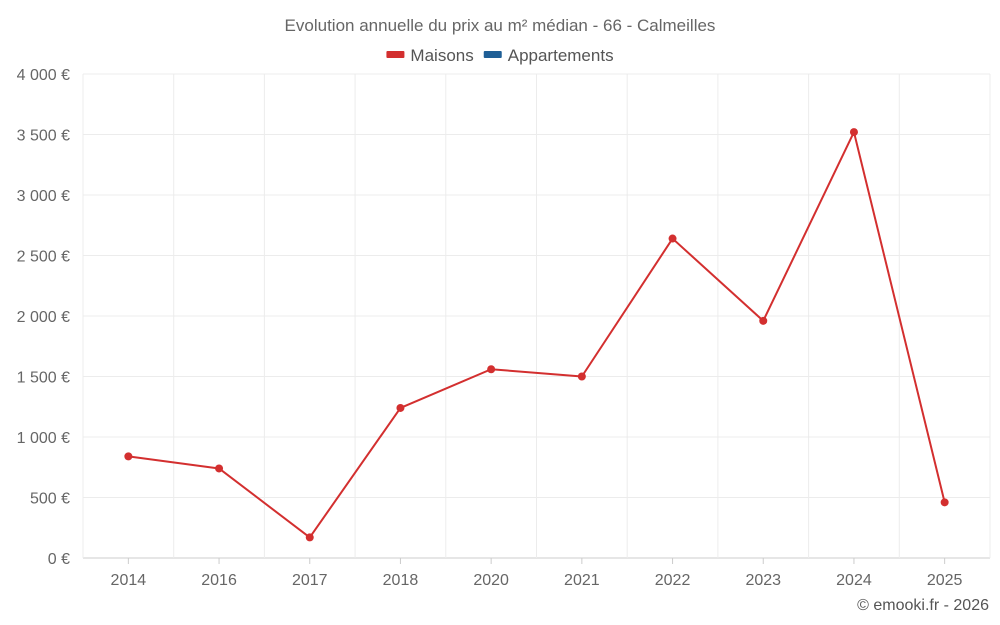  Describe the element at coordinates (43, 257) in the screenshot. I see `y-tick-label: 2 500 €` at that location.